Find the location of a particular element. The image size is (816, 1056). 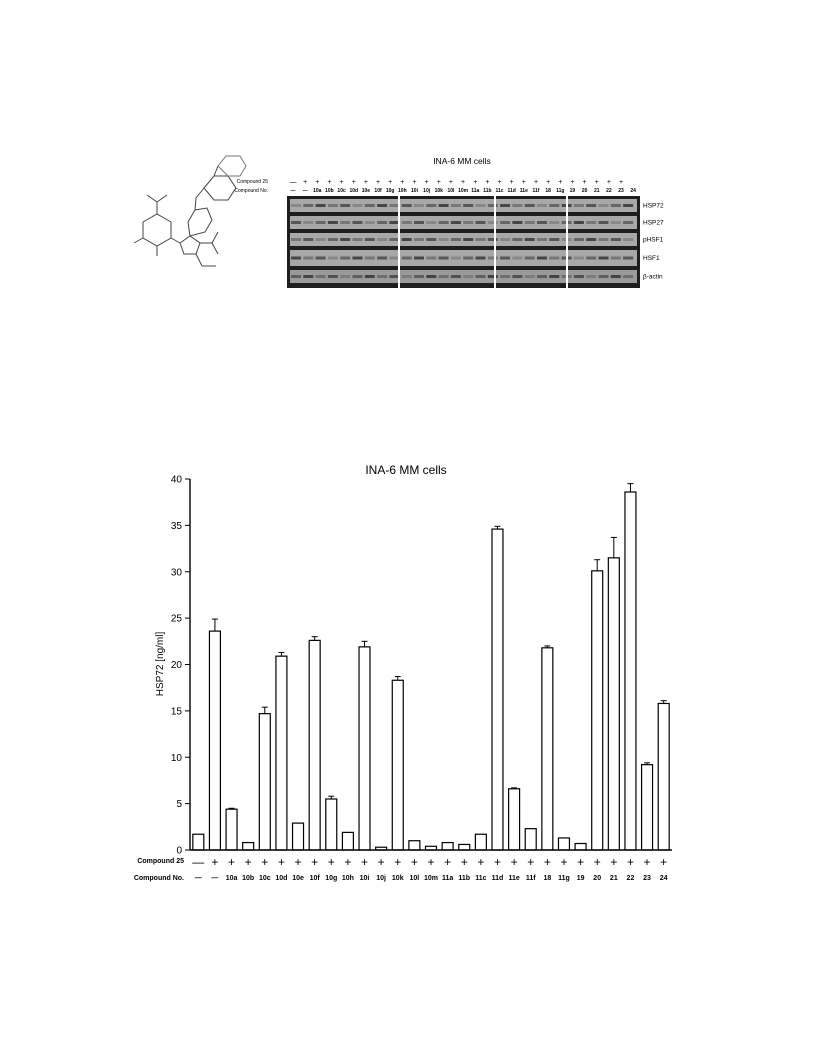

blot-compound-no: 10j is located at coordinates (427, 191).